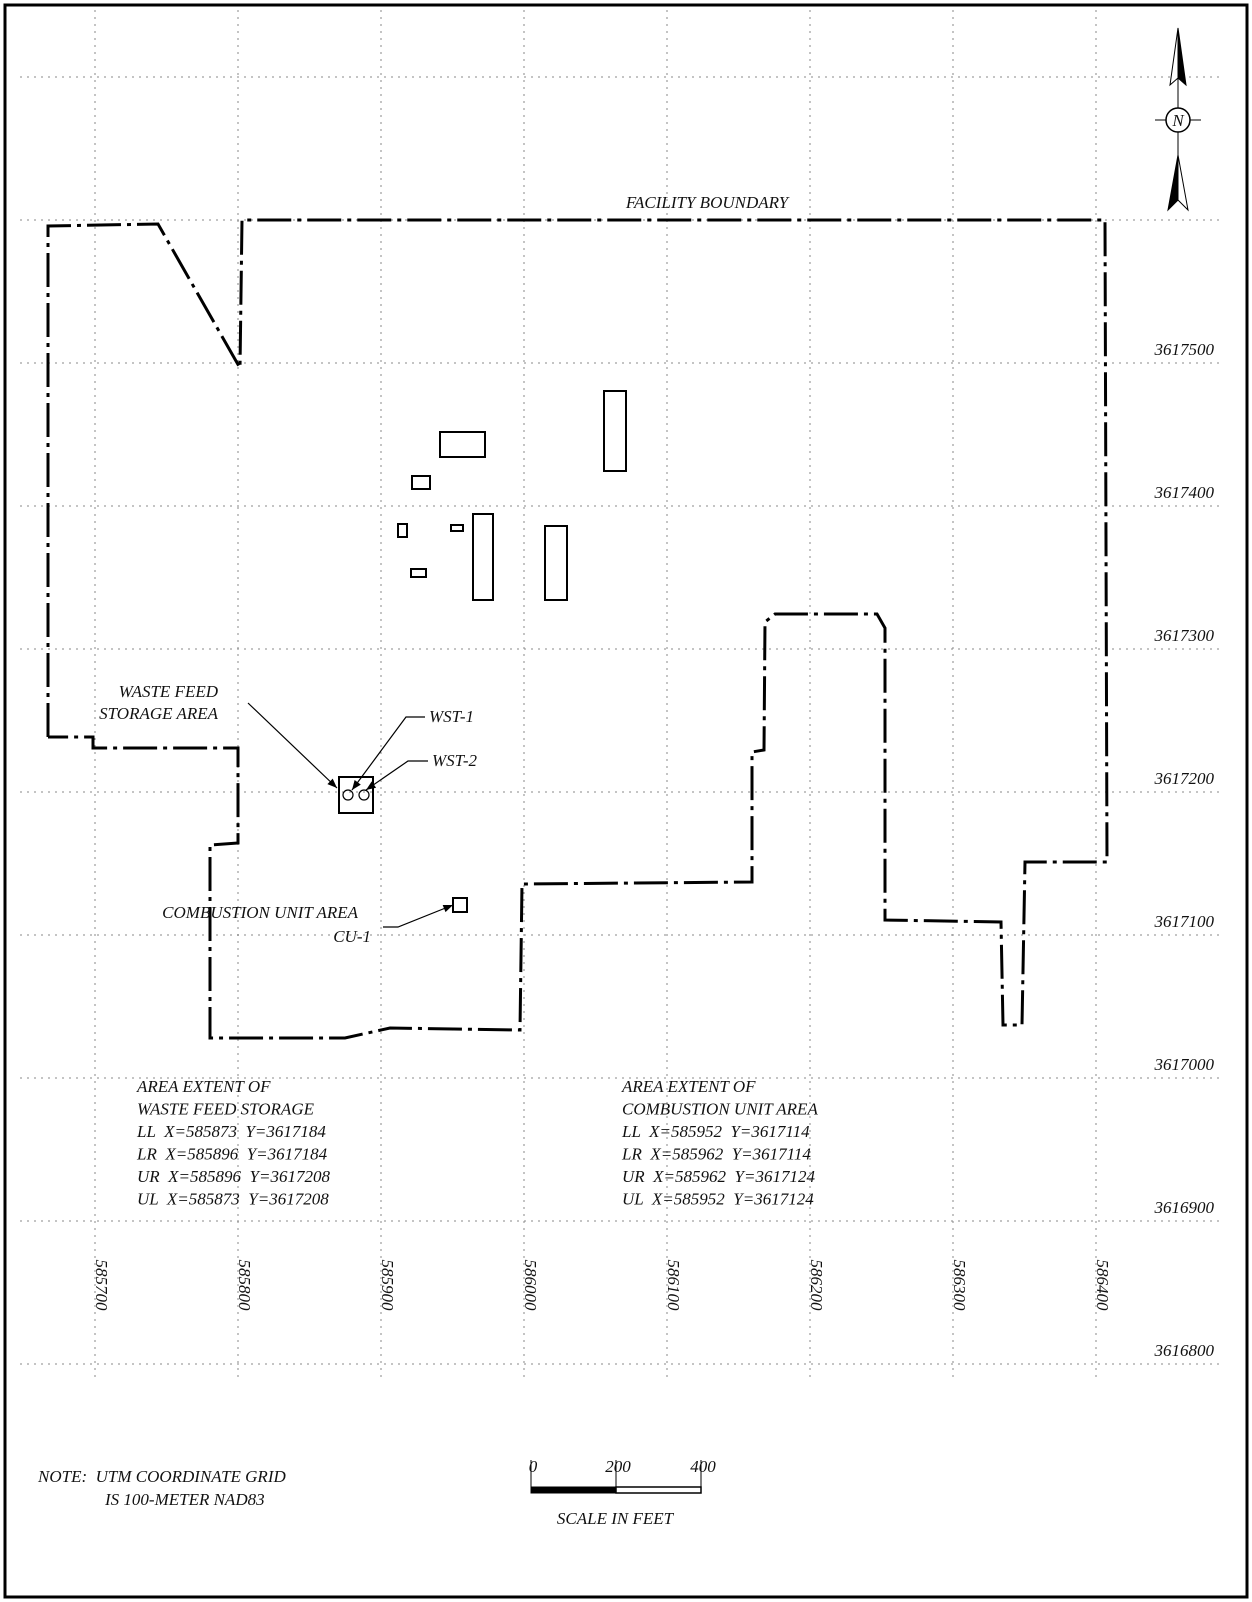 This screenshot has width=1252, height=1602. Describe the element at coordinates (226, 1109) in the screenshot. I see `extent-title: WASTE FEED STORAGE` at that location.